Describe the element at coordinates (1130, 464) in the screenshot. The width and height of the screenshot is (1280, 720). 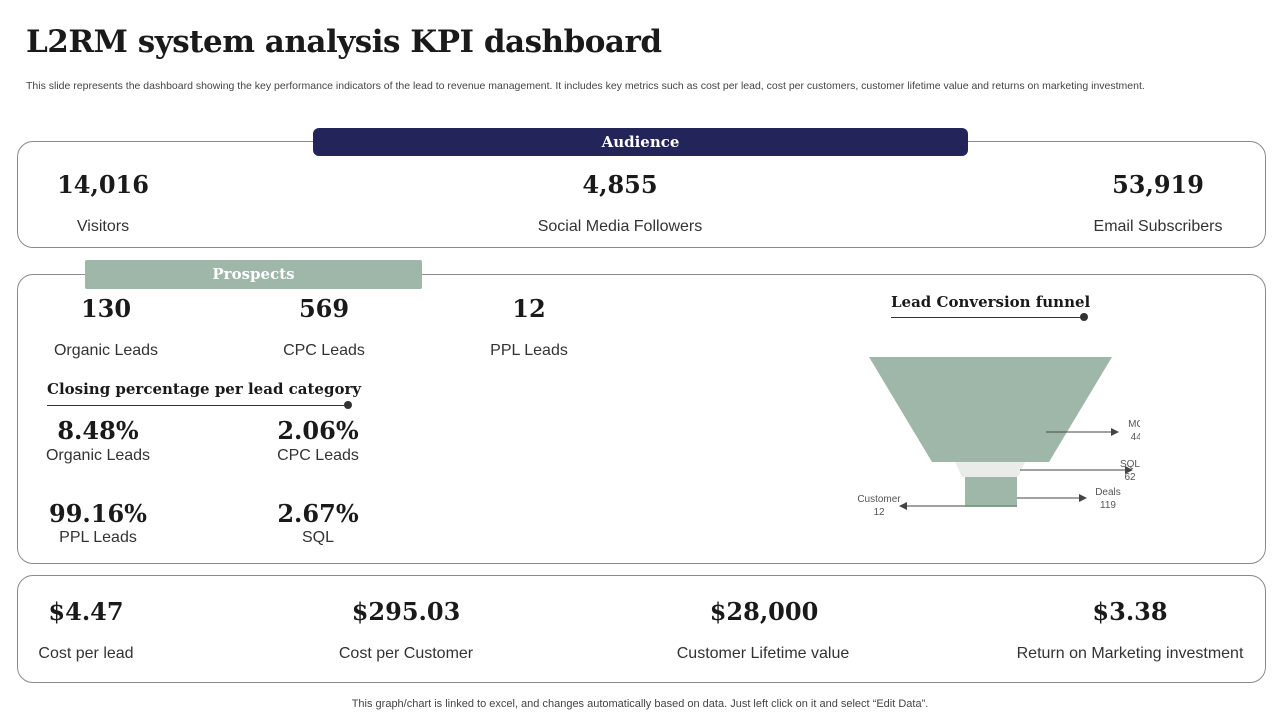
I see `sql-name: SQL` at that location.